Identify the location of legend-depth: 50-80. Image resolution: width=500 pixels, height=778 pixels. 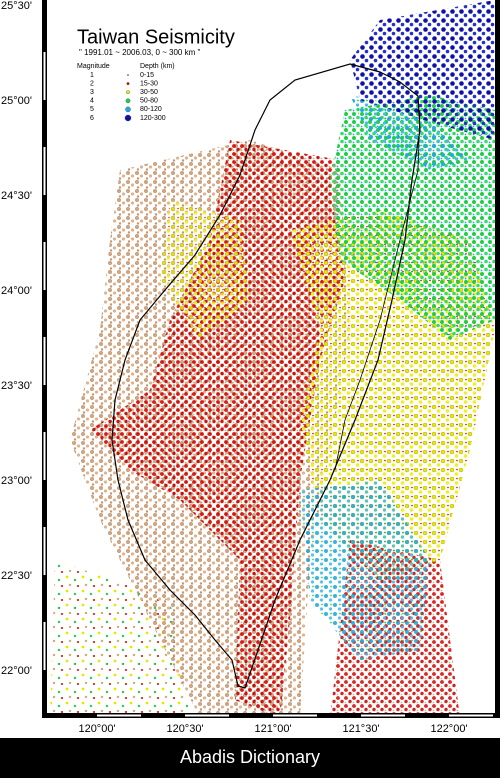
(149, 101).